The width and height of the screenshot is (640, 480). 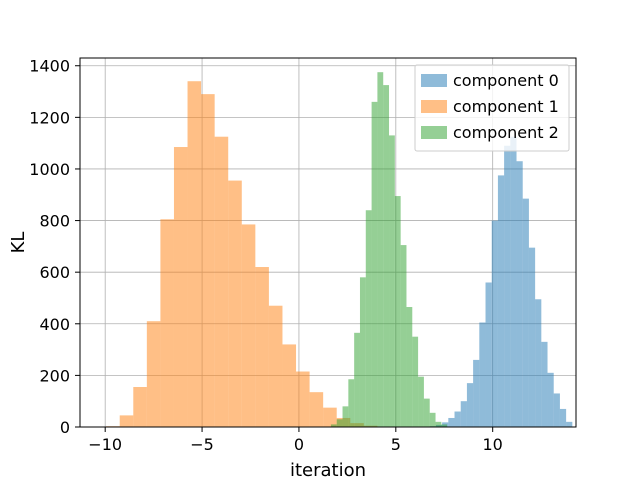 What do you see at coordinates (18, 243) in the screenshot?
I see `y-axis-label: KL` at bounding box center [18, 243].